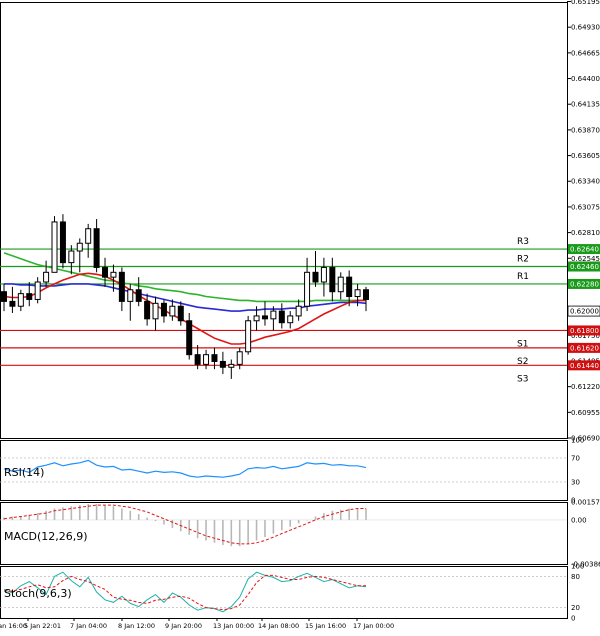 The image size is (600, 636). What do you see at coordinates (575, 483) in the screenshot?
I see `rsi-y-tick-label: 30` at bounding box center [575, 483].